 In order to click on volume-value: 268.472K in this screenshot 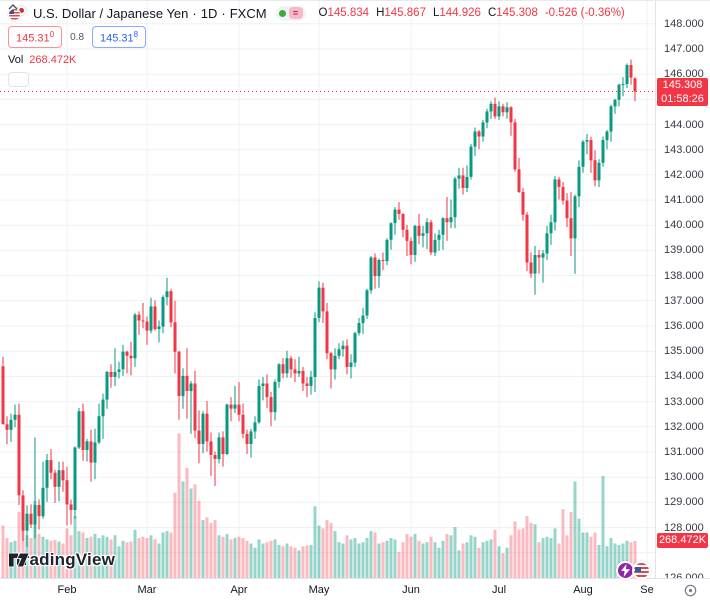, I will do `click(53, 60)`.